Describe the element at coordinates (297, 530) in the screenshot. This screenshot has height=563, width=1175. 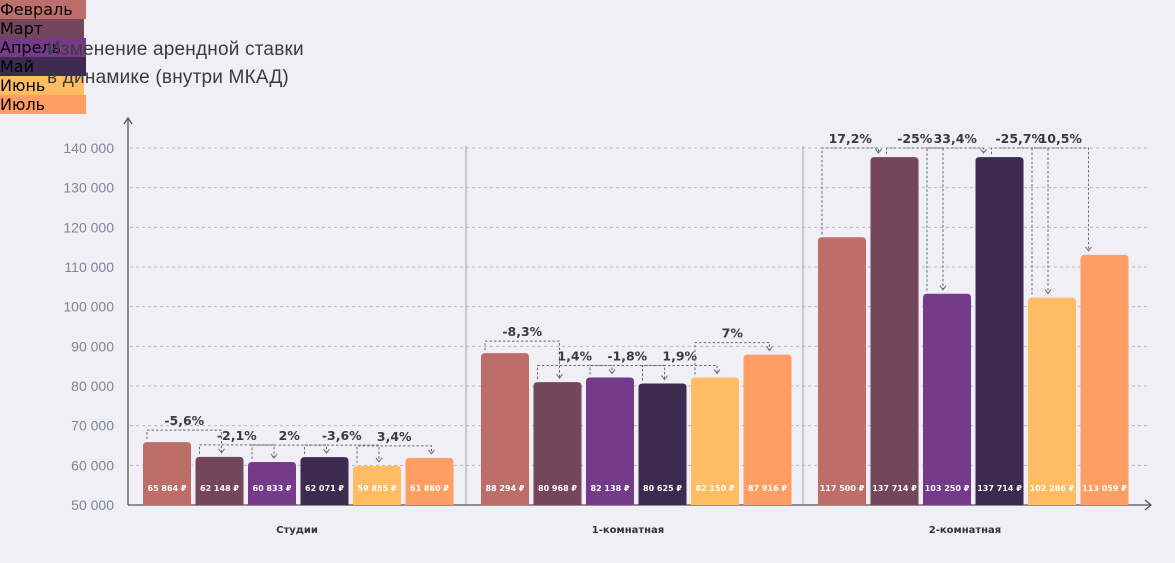
I see `group-label: Студии` at that location.